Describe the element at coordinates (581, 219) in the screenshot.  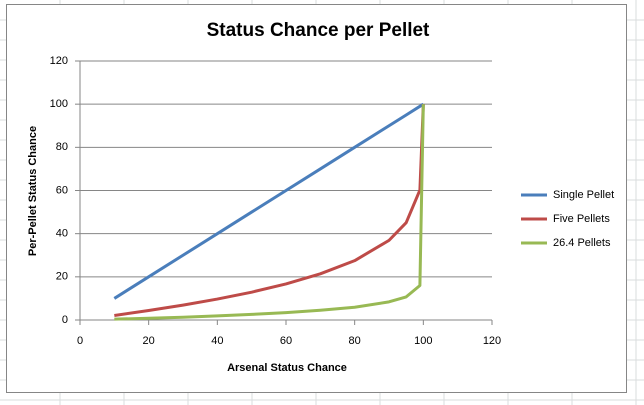
I see `legend-label: Five Pellets` at that location.